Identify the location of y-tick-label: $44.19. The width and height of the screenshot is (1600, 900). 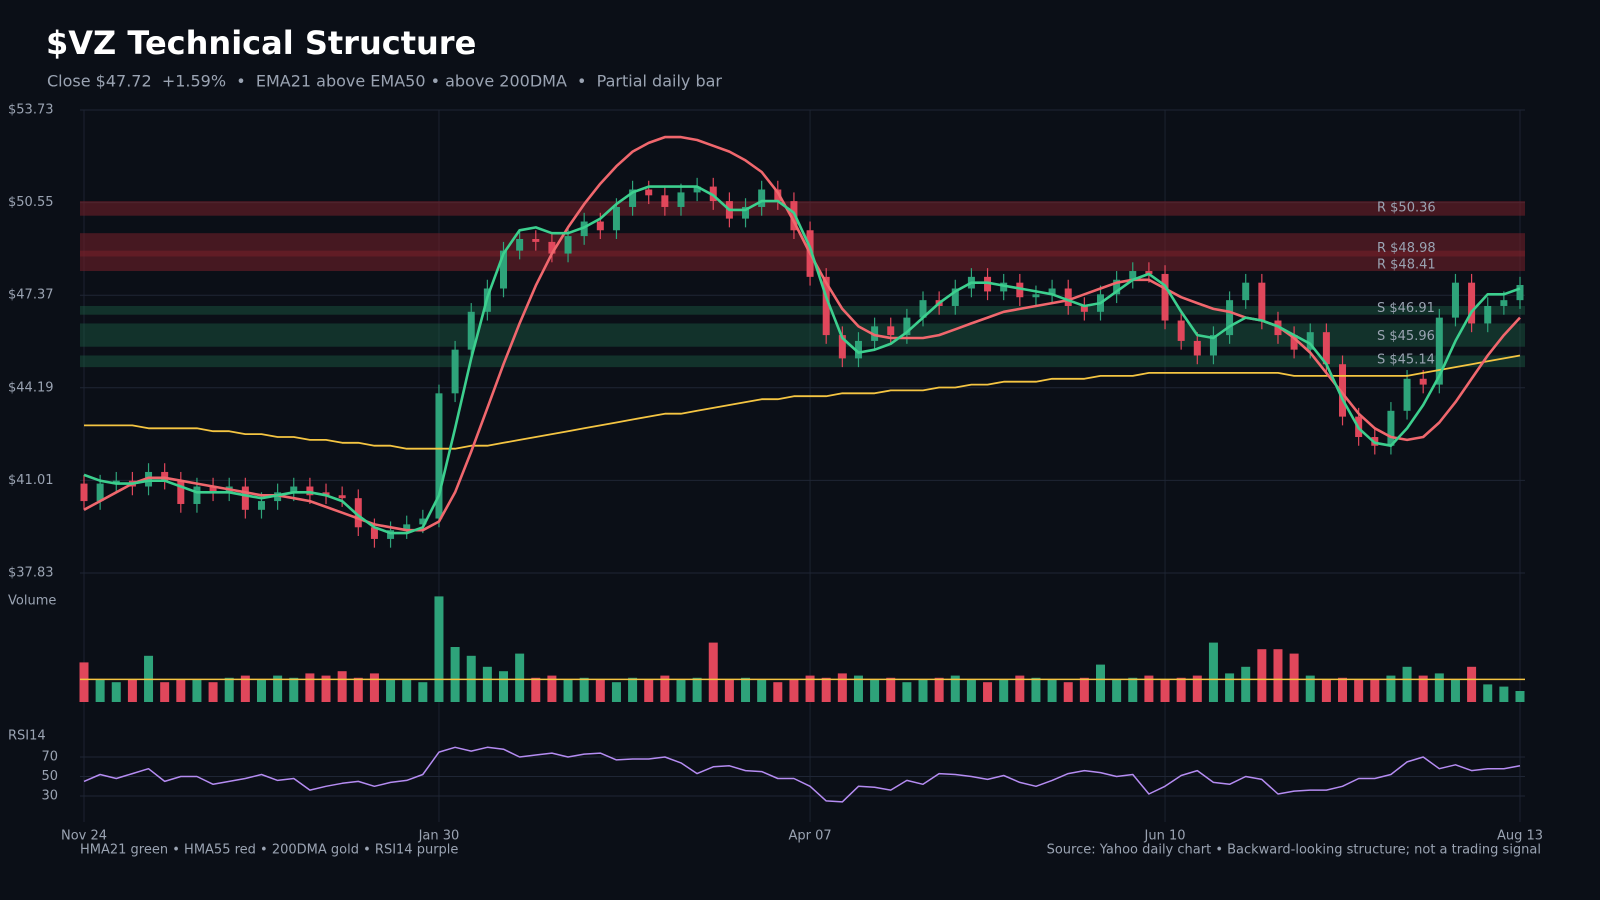
(31, 387).